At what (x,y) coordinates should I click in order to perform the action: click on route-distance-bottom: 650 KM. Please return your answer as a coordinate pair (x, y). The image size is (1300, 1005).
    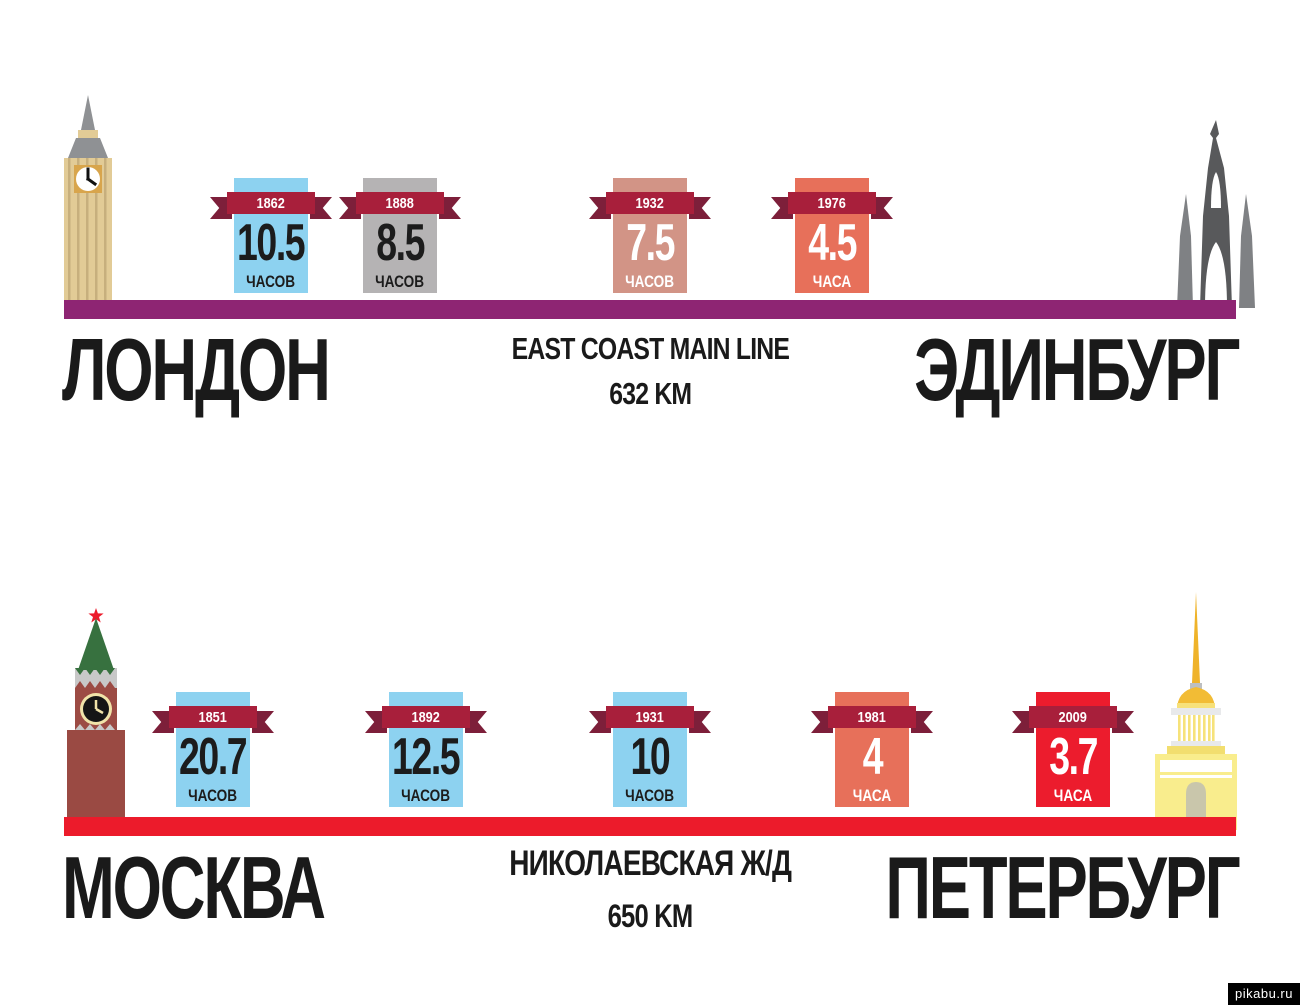
    Looking at the image, I should click on (650, 916).